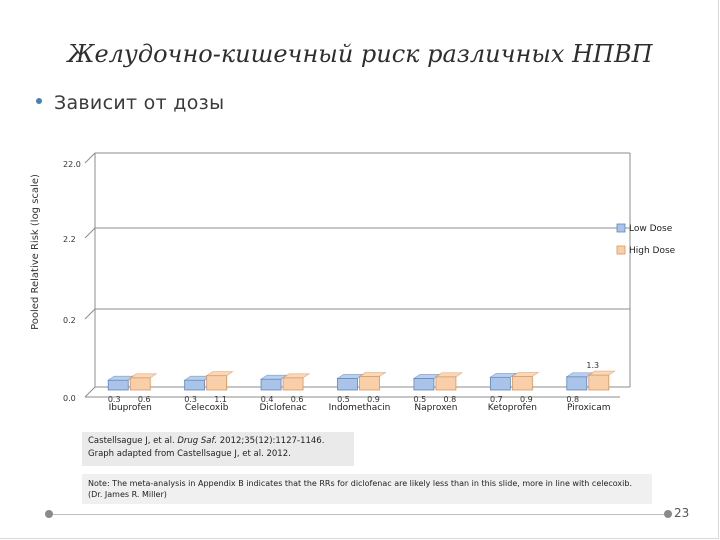 This screenshot has width=720, height=540. I want to click on data-label: 0.4, so click(267, 399).